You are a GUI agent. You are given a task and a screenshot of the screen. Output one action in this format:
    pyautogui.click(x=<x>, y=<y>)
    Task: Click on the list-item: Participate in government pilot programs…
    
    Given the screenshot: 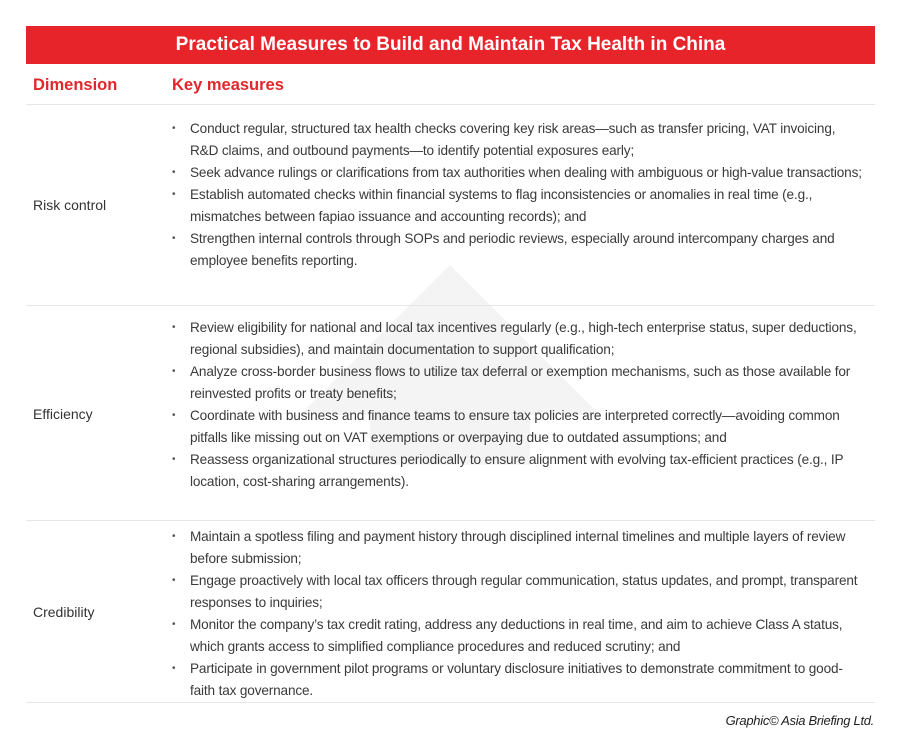 What is the action you would take?
    pyautogui.click(x=517, y=680)
    